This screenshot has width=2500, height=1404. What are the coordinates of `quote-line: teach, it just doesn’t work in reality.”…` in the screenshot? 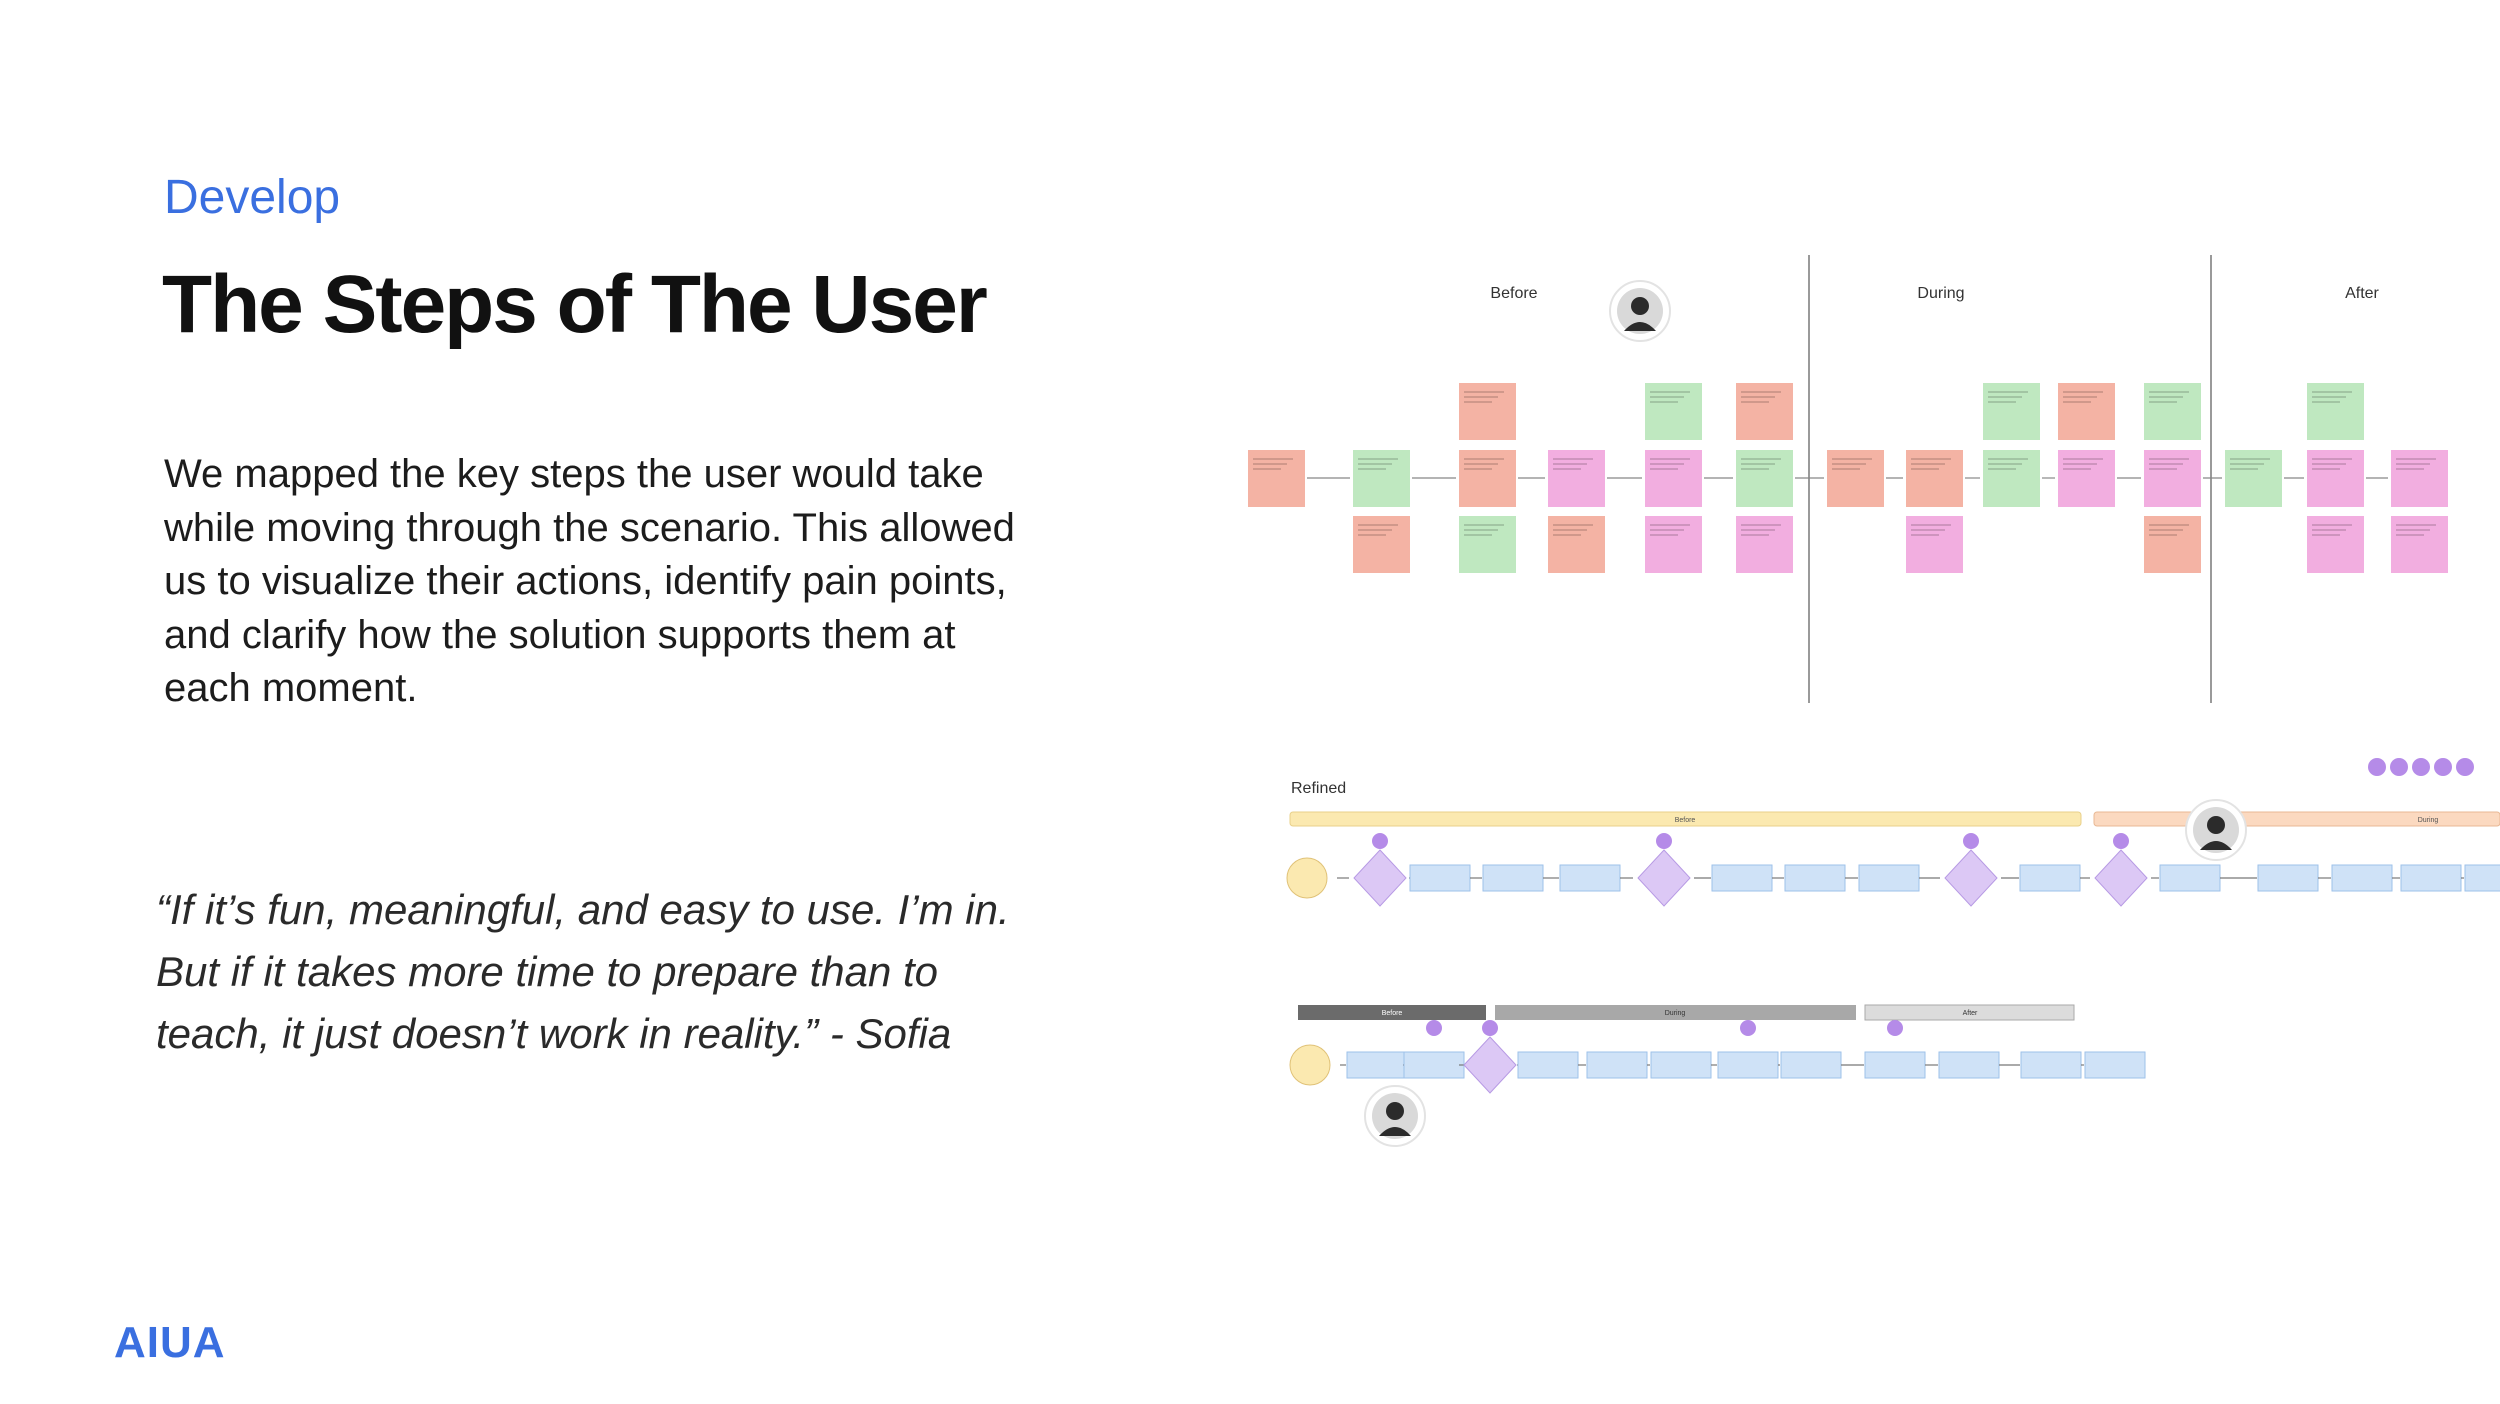 It's located at (554, 1033).